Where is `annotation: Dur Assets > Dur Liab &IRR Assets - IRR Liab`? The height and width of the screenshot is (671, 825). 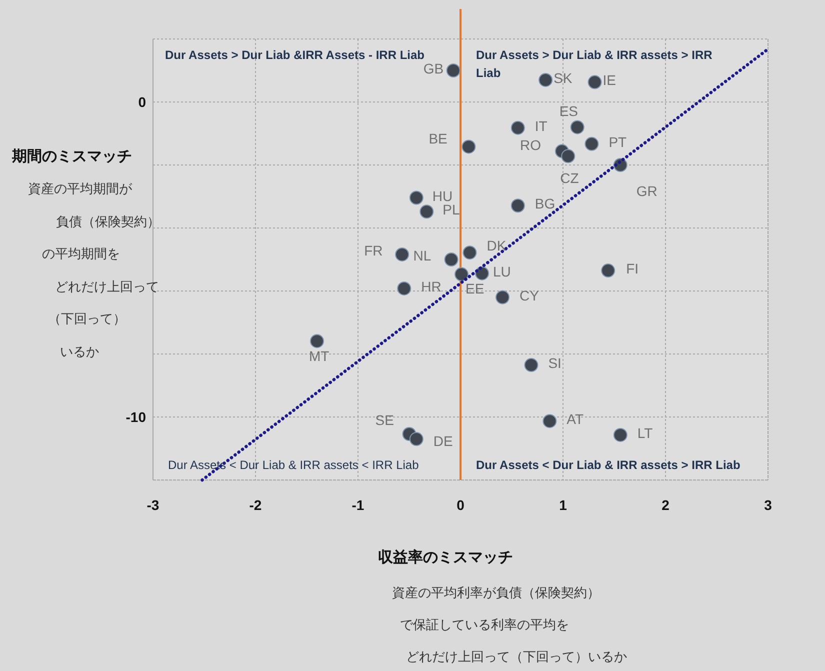
annotation: Dur Assets > Dur Liab &IRR Assets - IRR Liab is located at coordinates (295, 55).